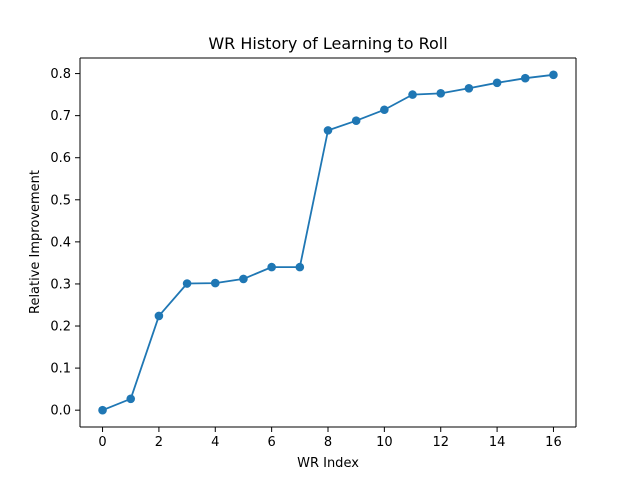  I want to click on chart-title: WR History of Learning to Roll, so click(327, 43).